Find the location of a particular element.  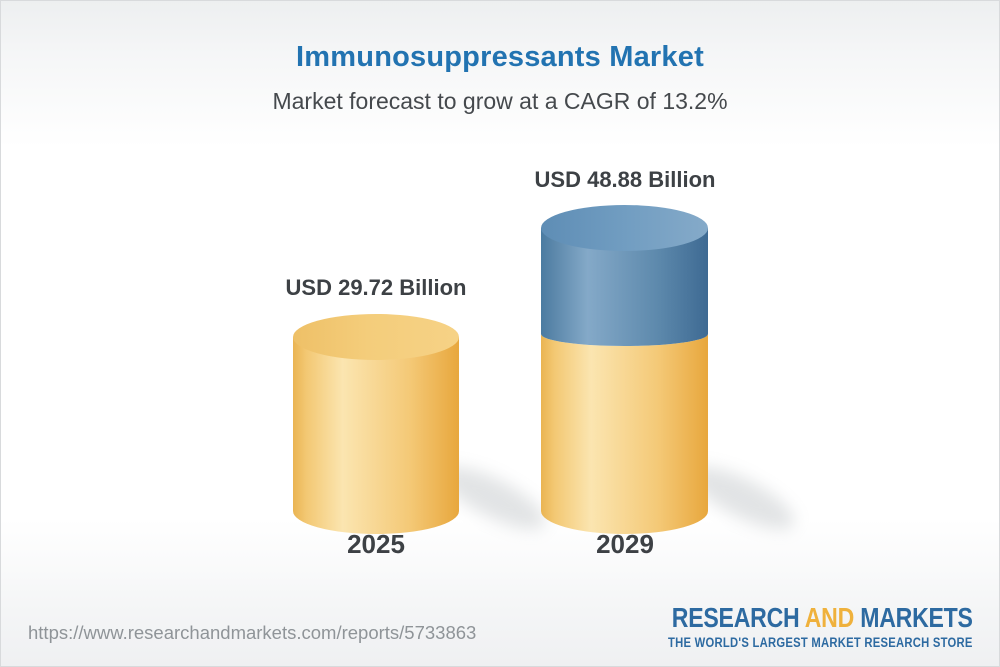

logo-wordmark: RESEARCH AND MARKETS is located at coordinates (821, 617).